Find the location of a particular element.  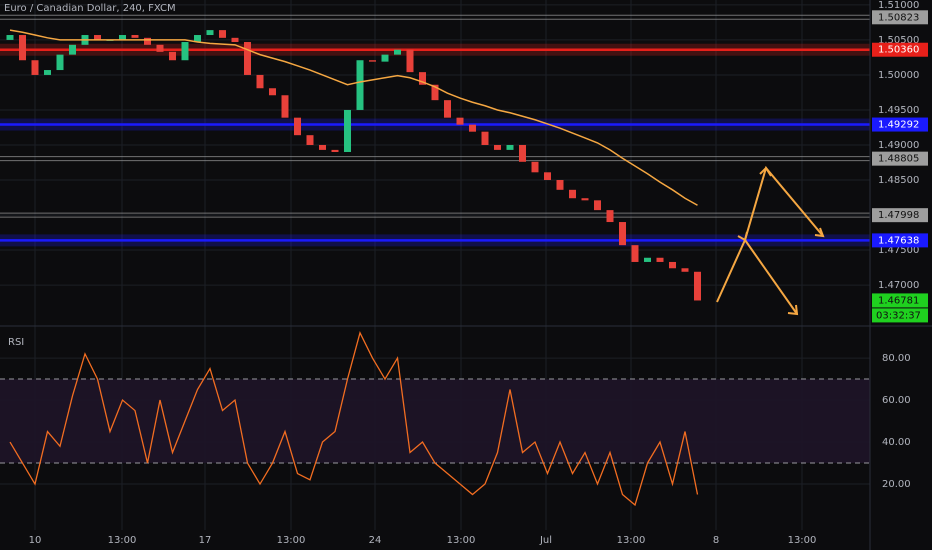

level-label: 1.47998 is located at coordinates (898, 215).